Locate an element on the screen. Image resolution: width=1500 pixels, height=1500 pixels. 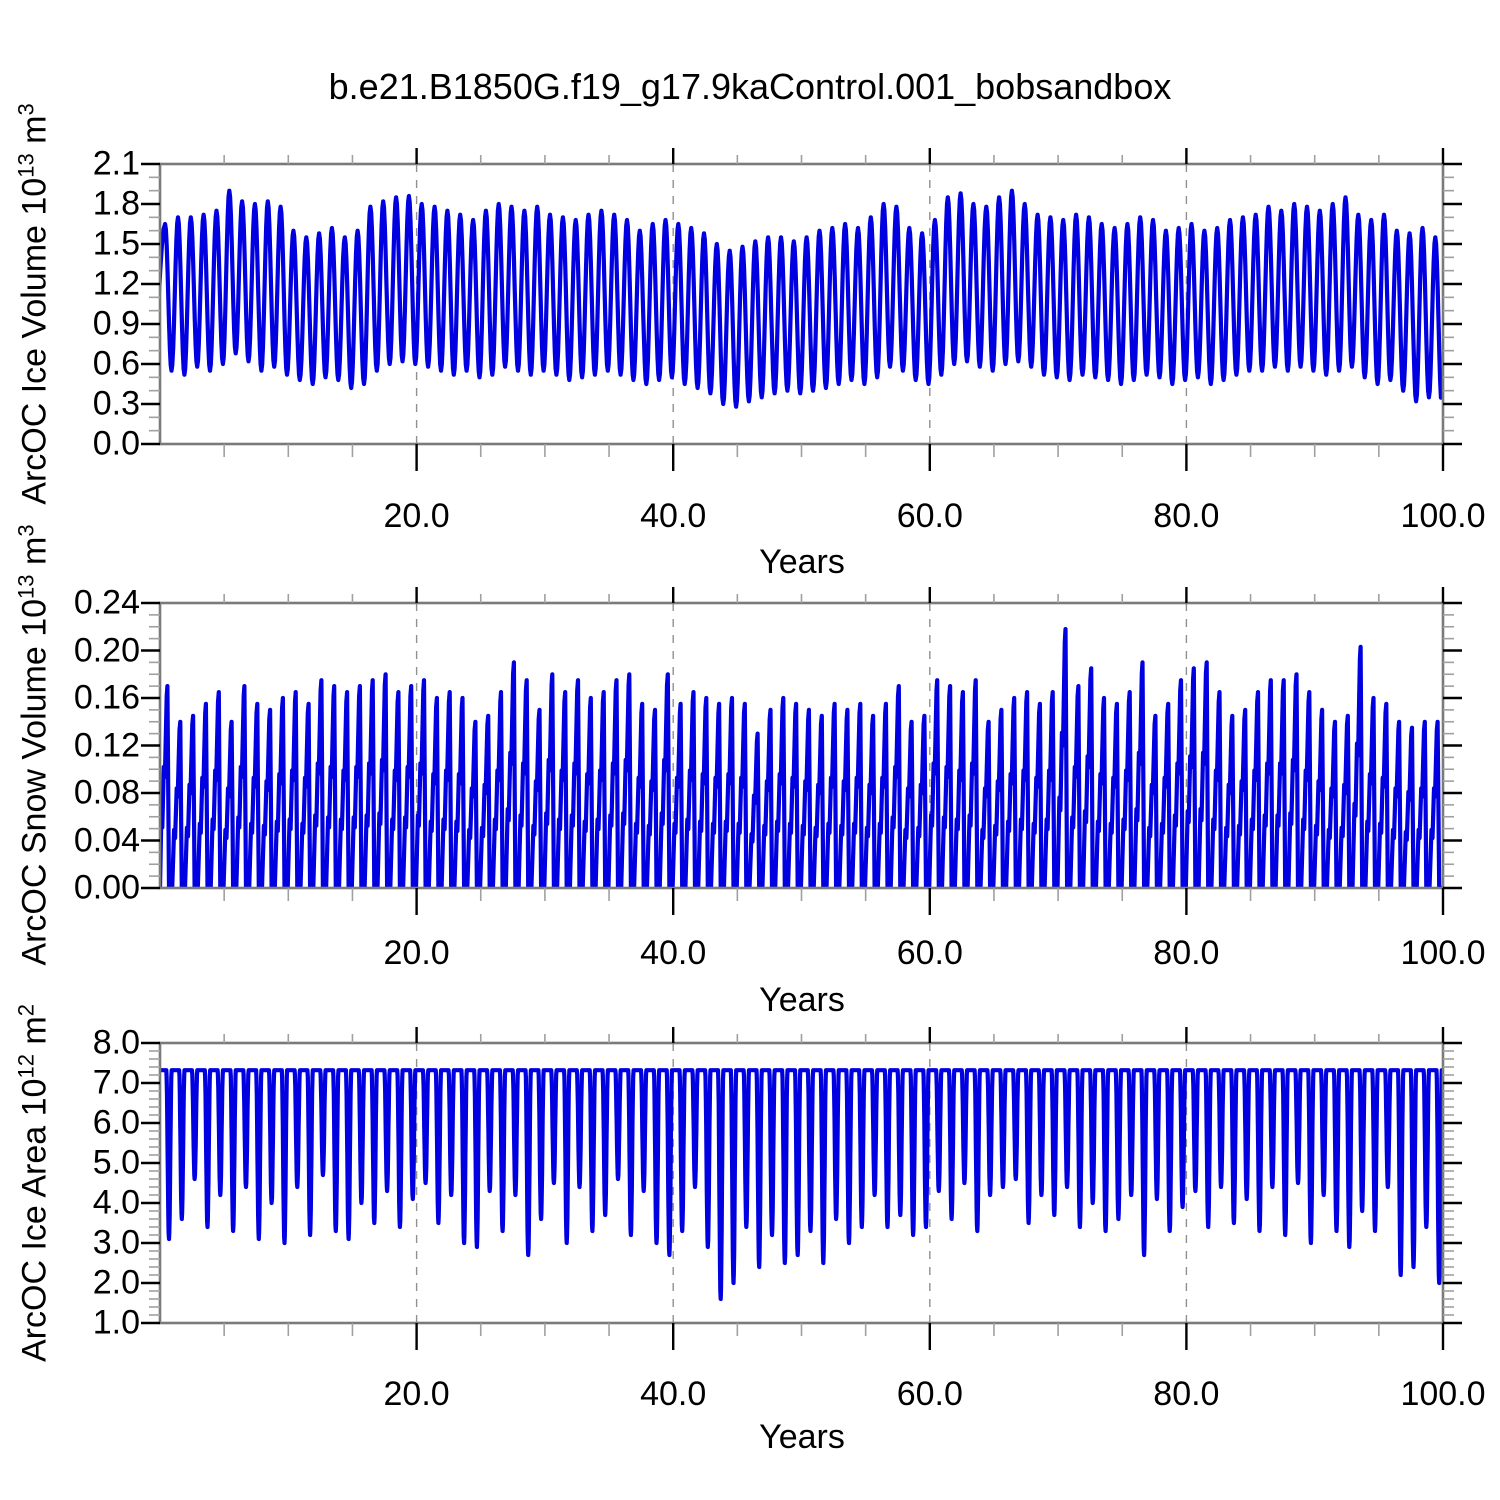
x-axis-title-panel2: Years is located at coordinates (802, 1000).